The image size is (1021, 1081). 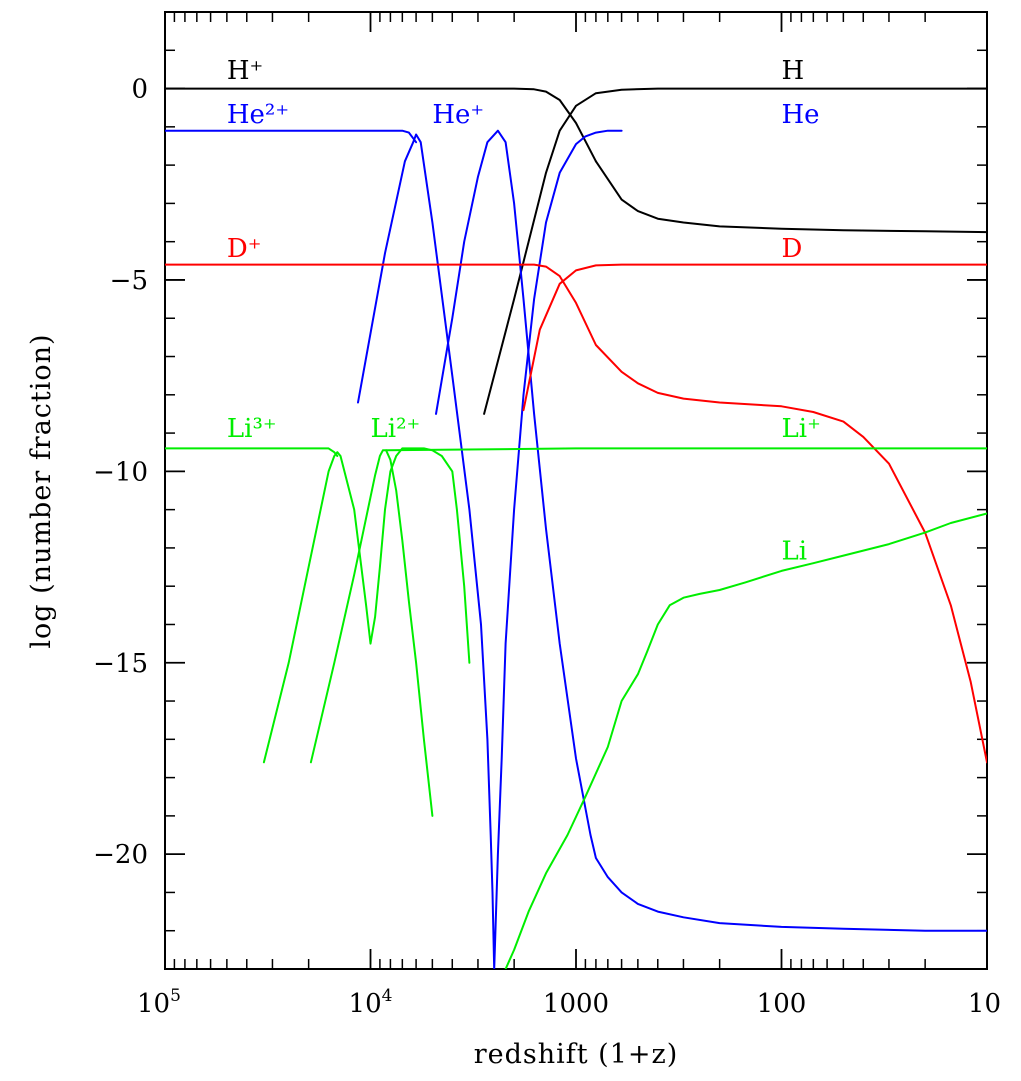 I want to click on series-label: Li²⁺, so click(x=396, y=429).